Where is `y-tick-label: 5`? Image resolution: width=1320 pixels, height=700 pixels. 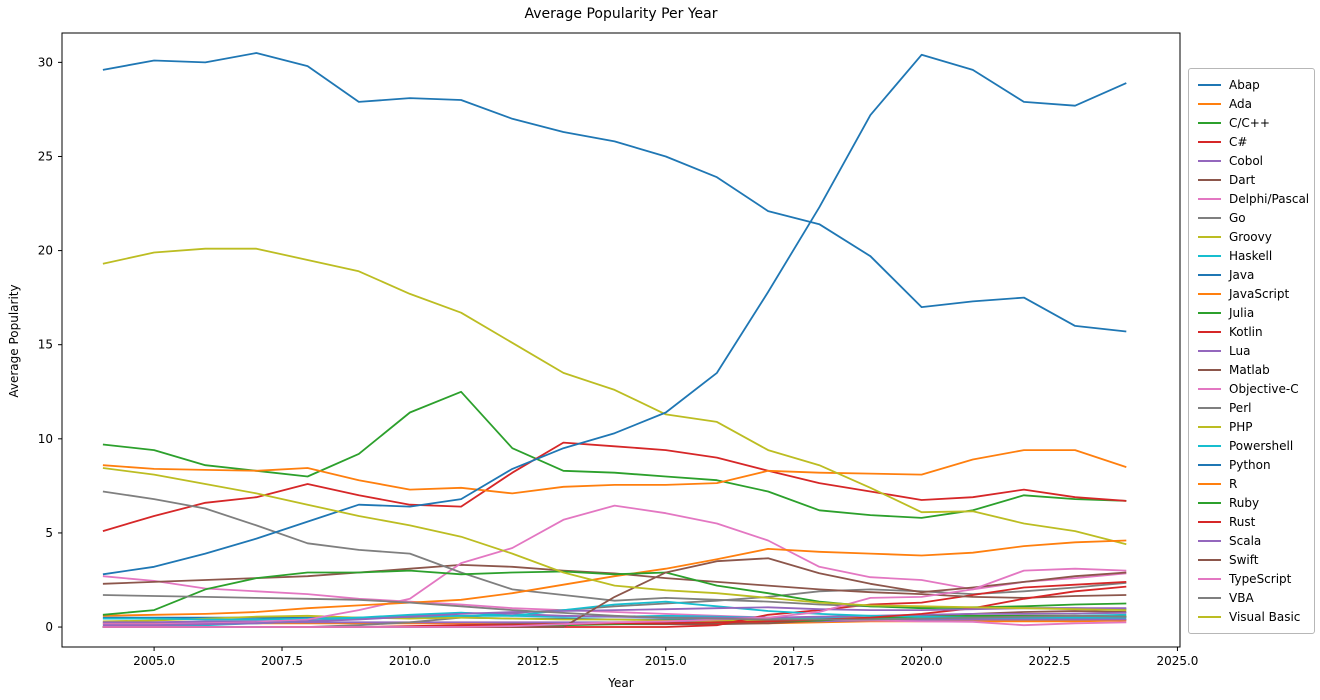 y-tick-label: 5 is located at coordinates (49, 533).